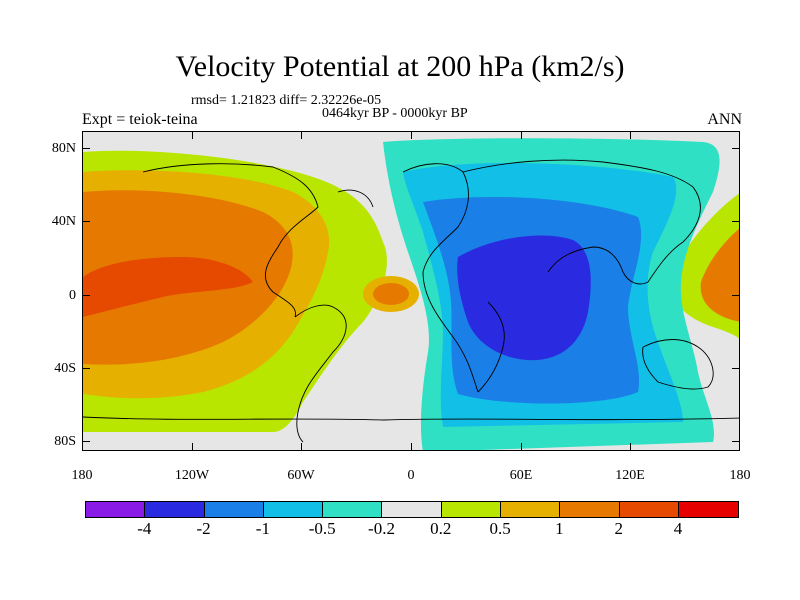 This screenshot has width=800, height=600. What do you see at coordinates (203, 528) in the screenshot?
I see `colorbar-label: -2` at bounding box center [203, 528].